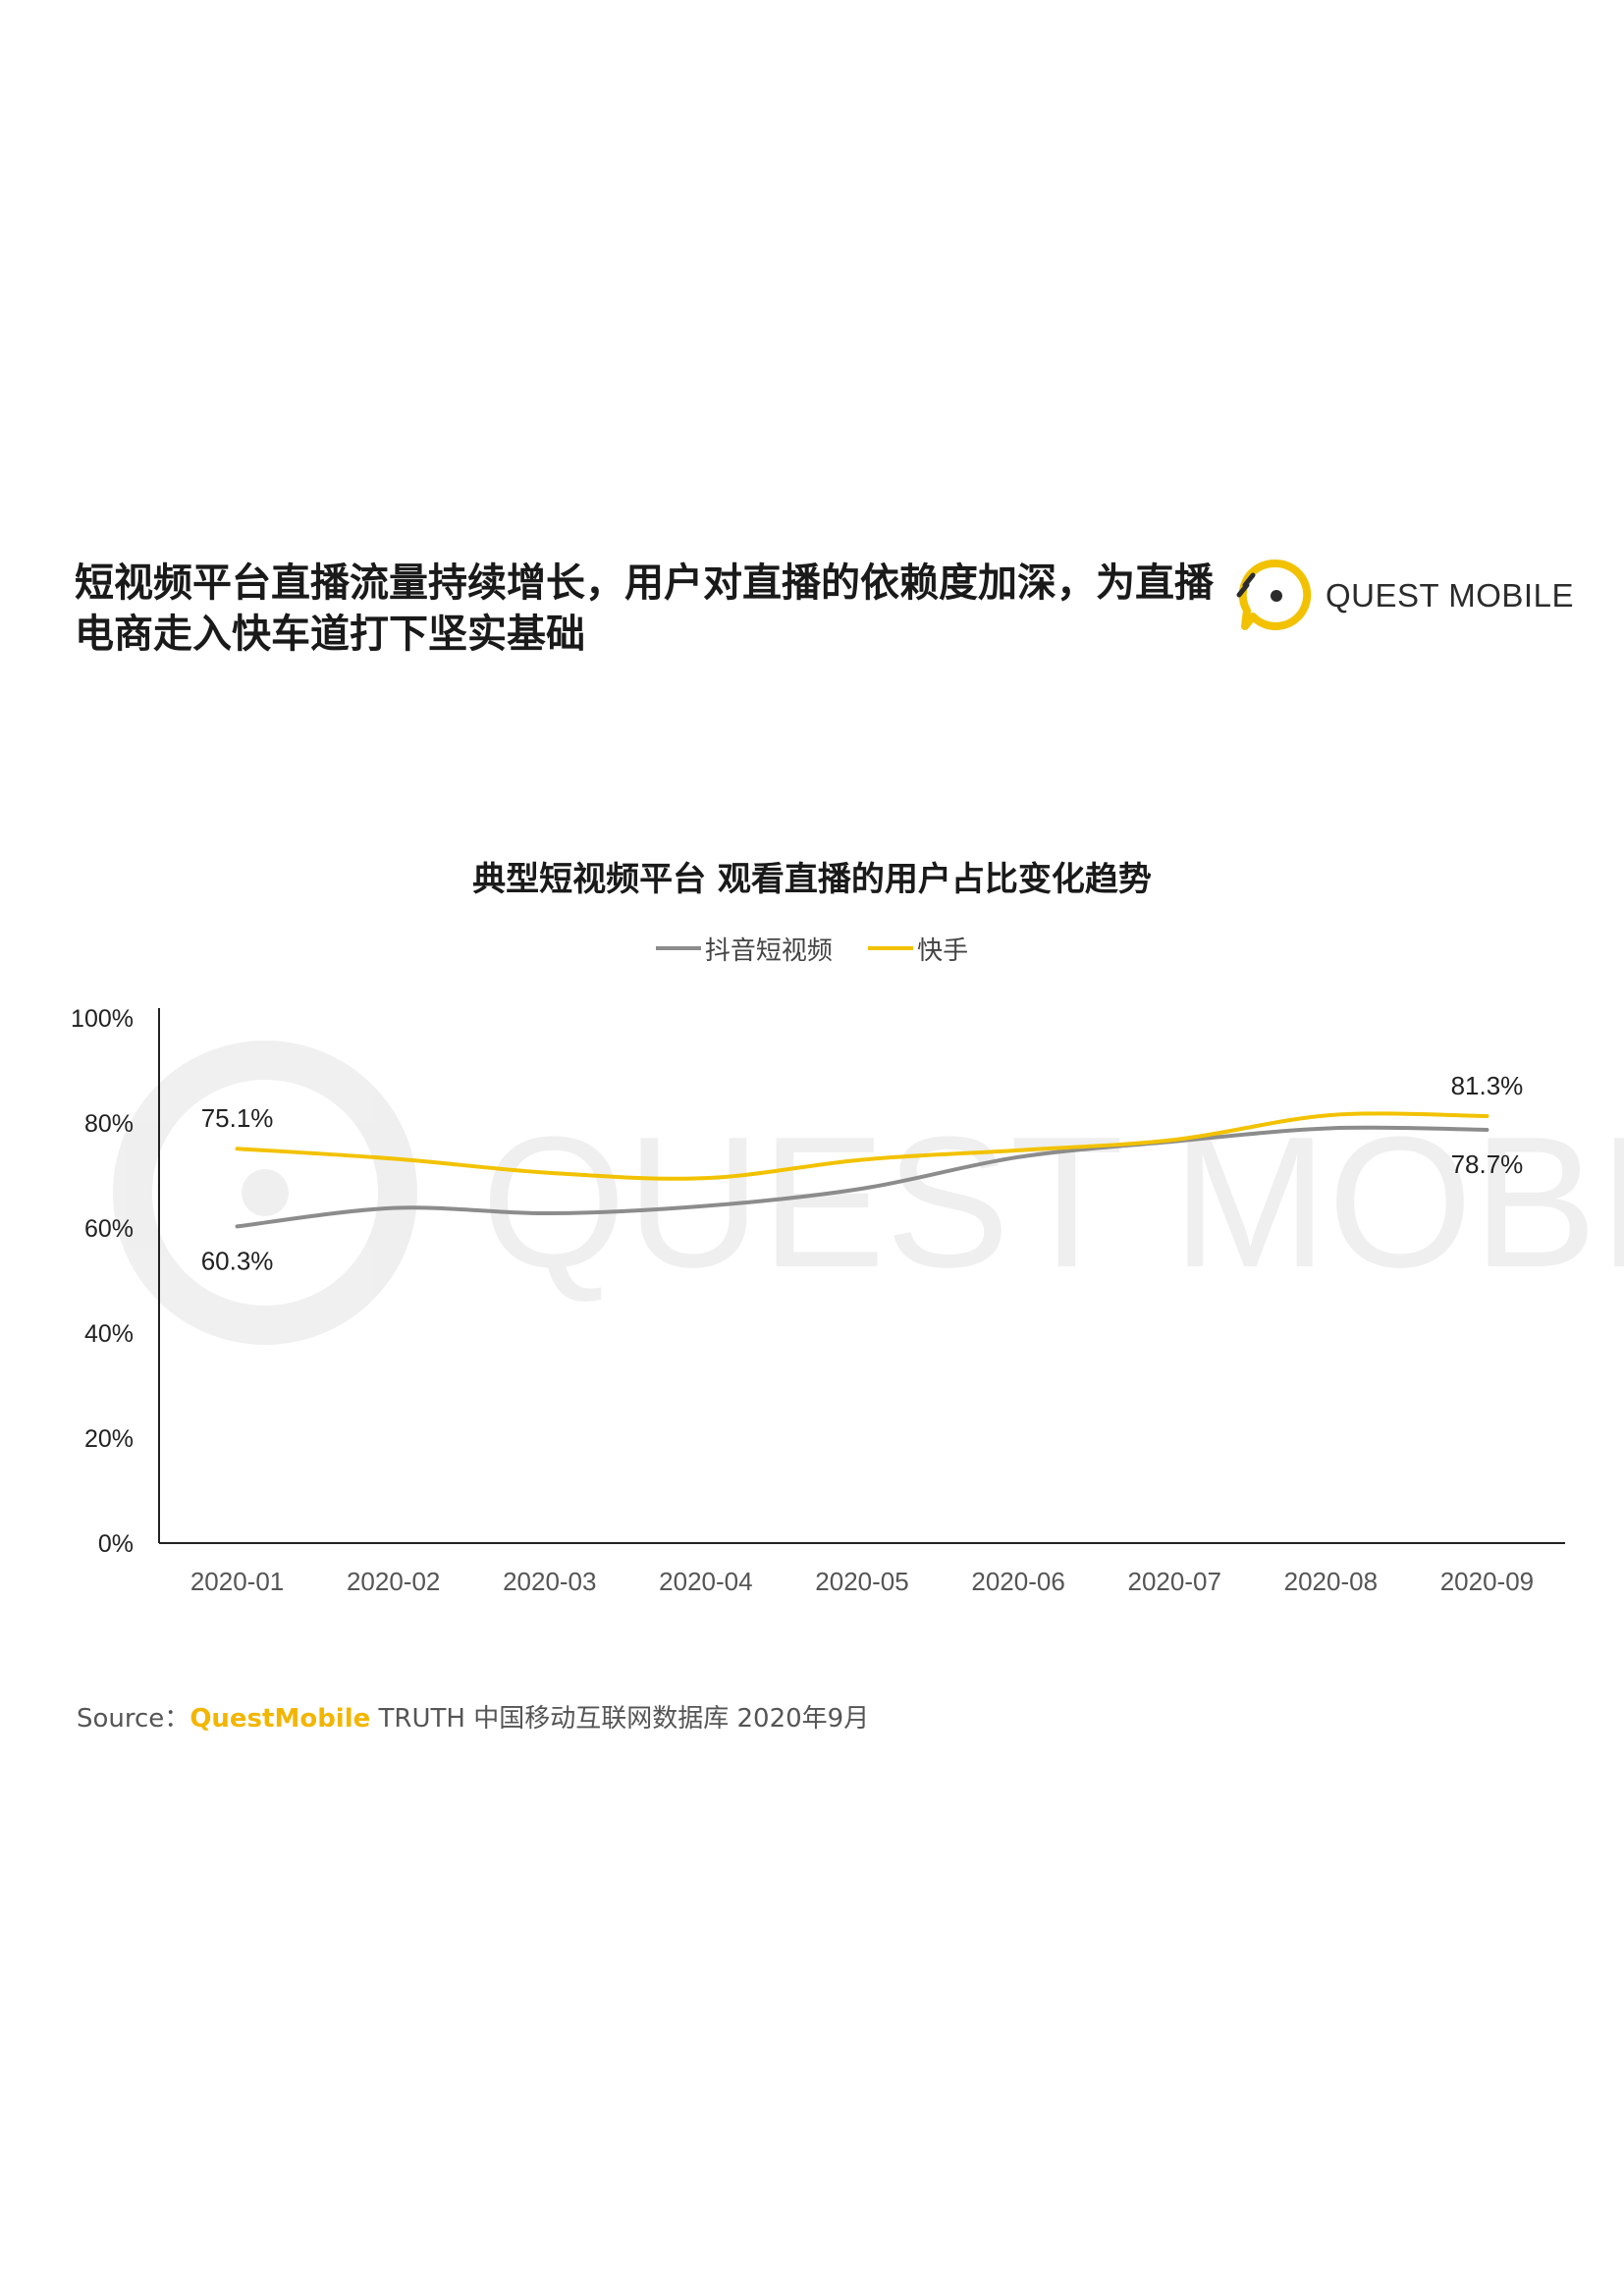  I want to click on y-tick-label: 0%, so click(116, 1544).